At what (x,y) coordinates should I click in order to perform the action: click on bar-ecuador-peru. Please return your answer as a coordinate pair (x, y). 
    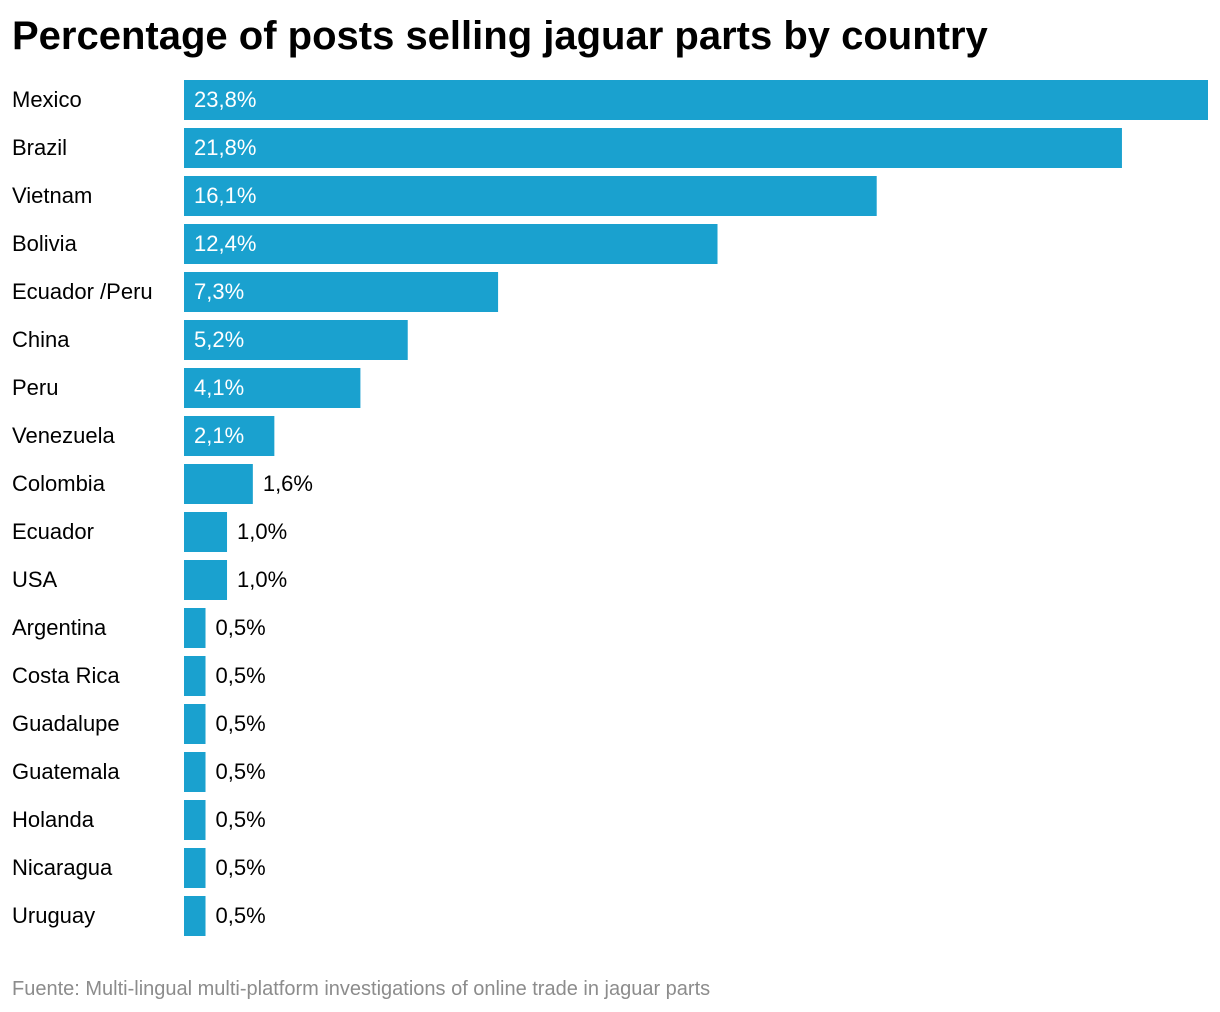
    Looking at the image, I should click on (341, 292).